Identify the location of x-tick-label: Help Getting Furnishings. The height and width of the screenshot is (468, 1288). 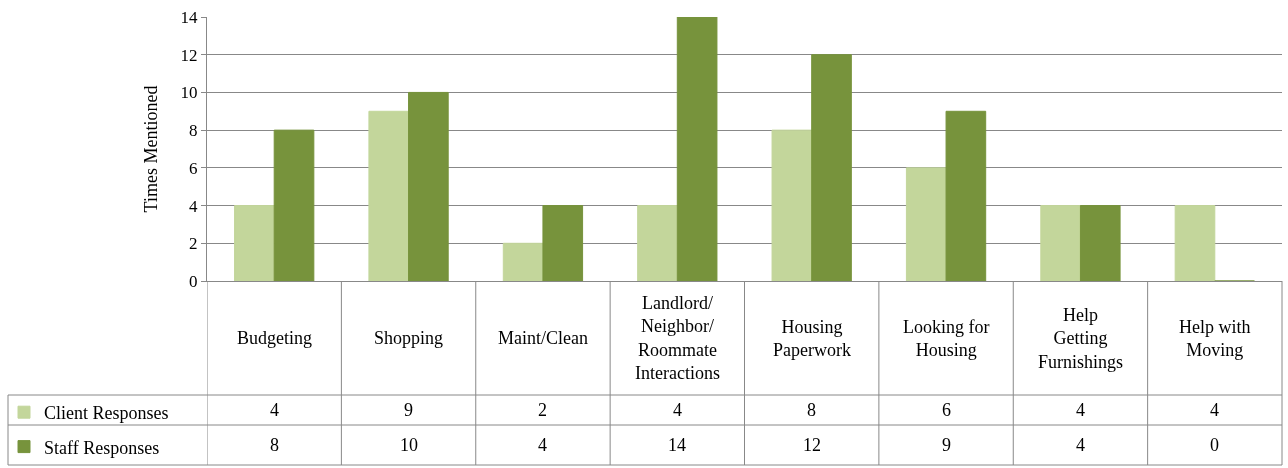
(1081, 338).